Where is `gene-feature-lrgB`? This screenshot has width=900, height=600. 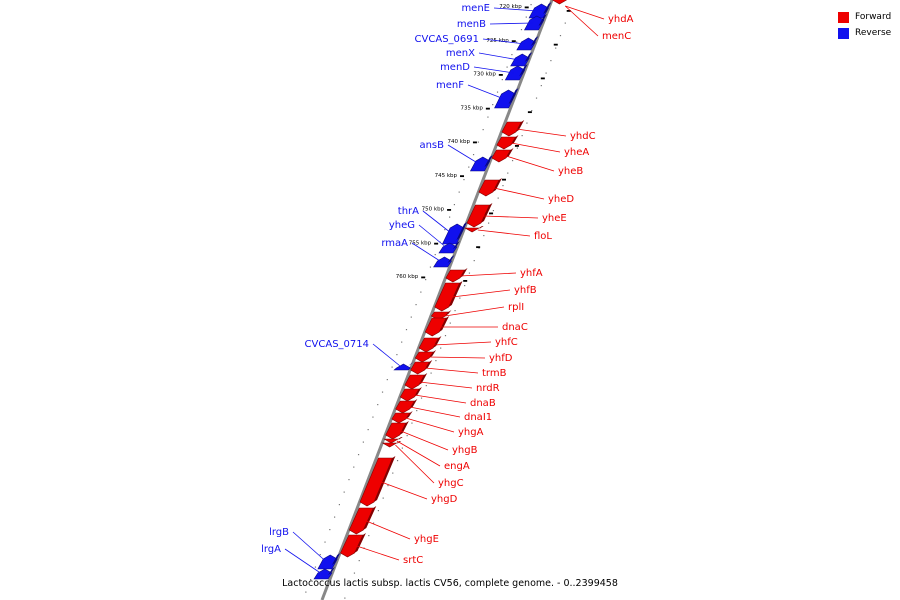
gene-feature-lrgB is located at coordinates (329, 561).